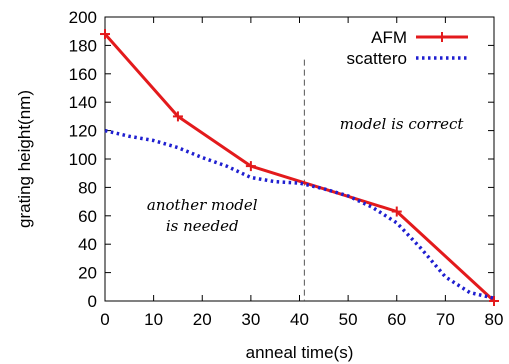 The height and width of the screenshot is (364, 509). I want to click on chart-annotation: another model is needed, so click(202, 215).